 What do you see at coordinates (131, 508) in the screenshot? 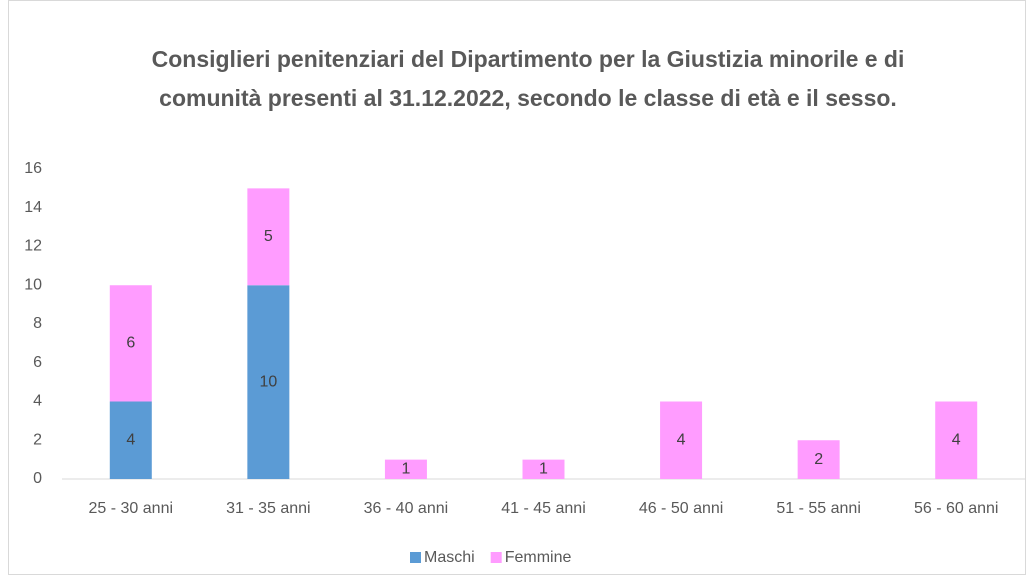
I see `x-tick-label: 25 - 30 anni` at bounding box center [131, 508].